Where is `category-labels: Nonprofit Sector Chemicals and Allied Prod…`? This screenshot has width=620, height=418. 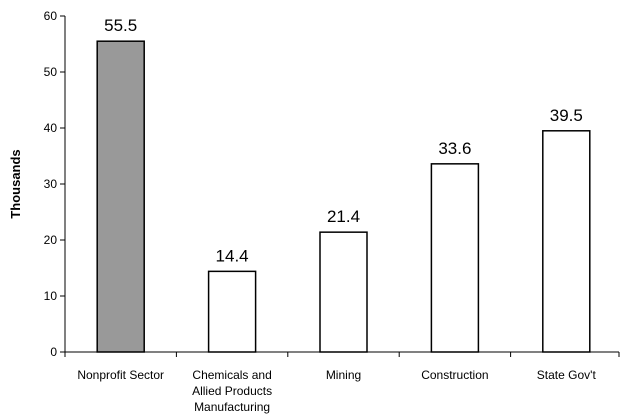 category-labels: Nonprofit Sector Chemicals and Allied Prod… is located at coordinates (336, 391).